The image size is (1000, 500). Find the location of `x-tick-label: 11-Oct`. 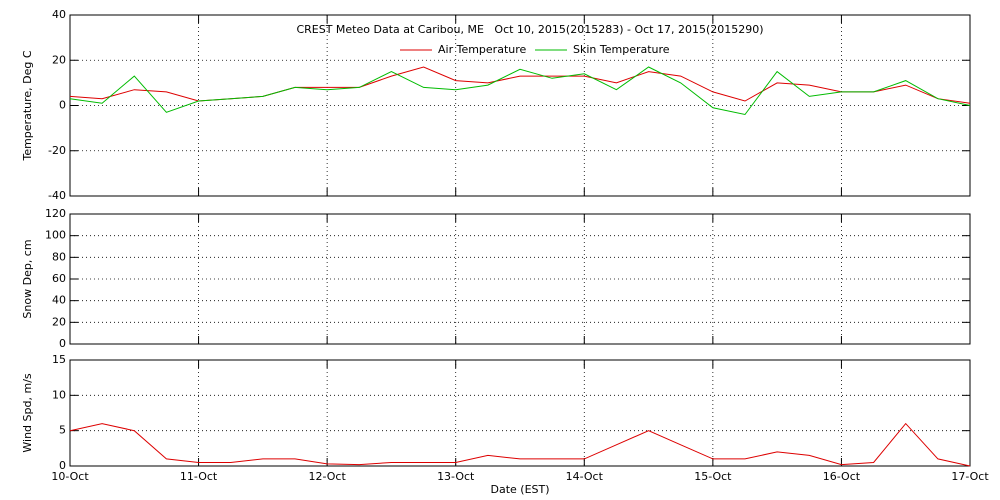

x-tick-label: 11-Oct is located at coordinates (199, 476).